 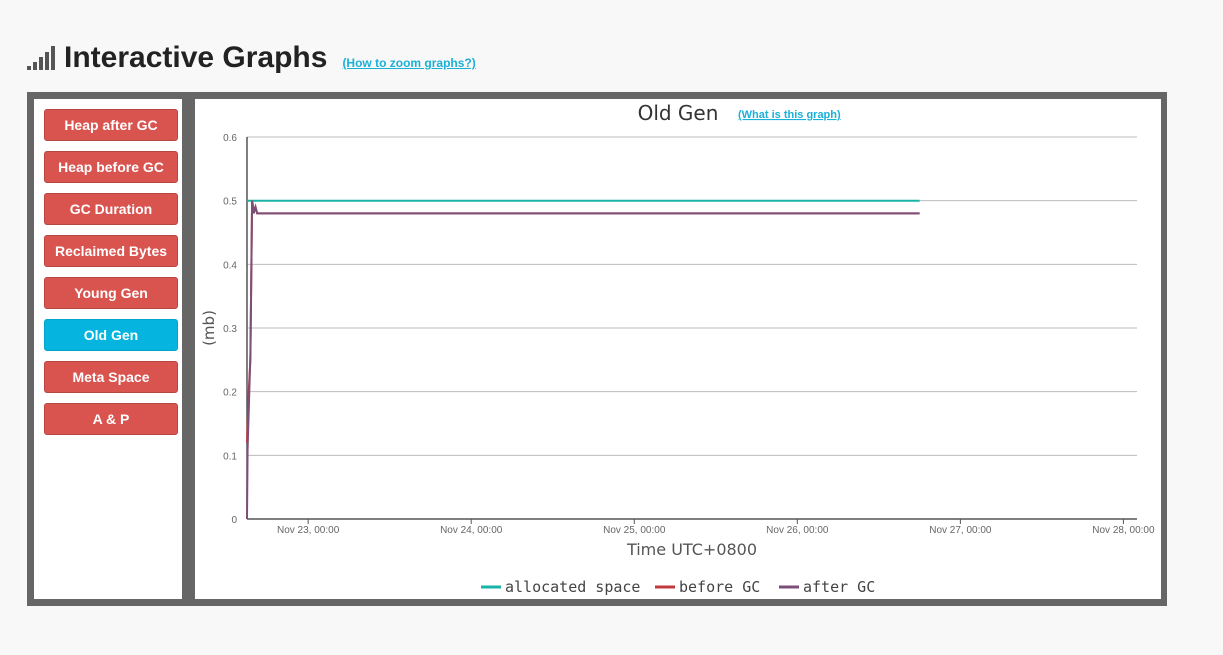 What do you see at coordinates (111, 251) in the screenshot?
I see `reclaimed-bytes-button: Reclaimed Bytes` at bounding box center [111, 251].